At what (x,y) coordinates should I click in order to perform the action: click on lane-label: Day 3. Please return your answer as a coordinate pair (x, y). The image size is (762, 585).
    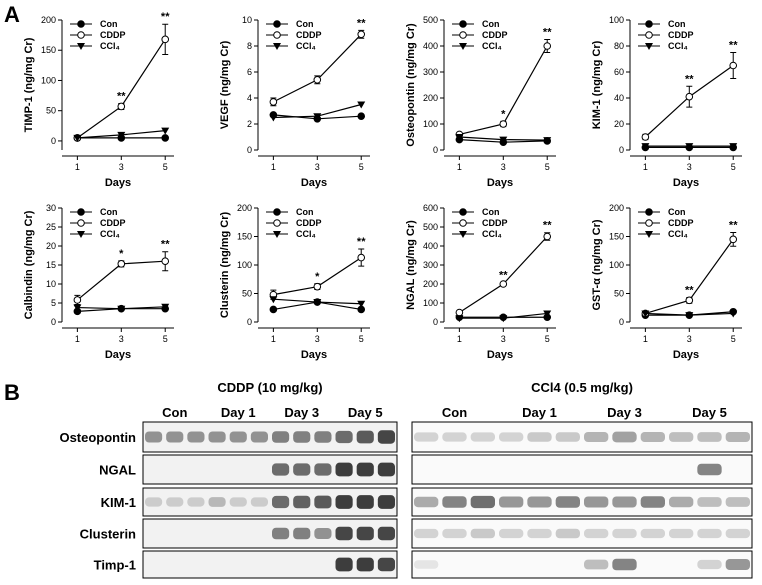
    Looking at the image, I should click on (301, 412).